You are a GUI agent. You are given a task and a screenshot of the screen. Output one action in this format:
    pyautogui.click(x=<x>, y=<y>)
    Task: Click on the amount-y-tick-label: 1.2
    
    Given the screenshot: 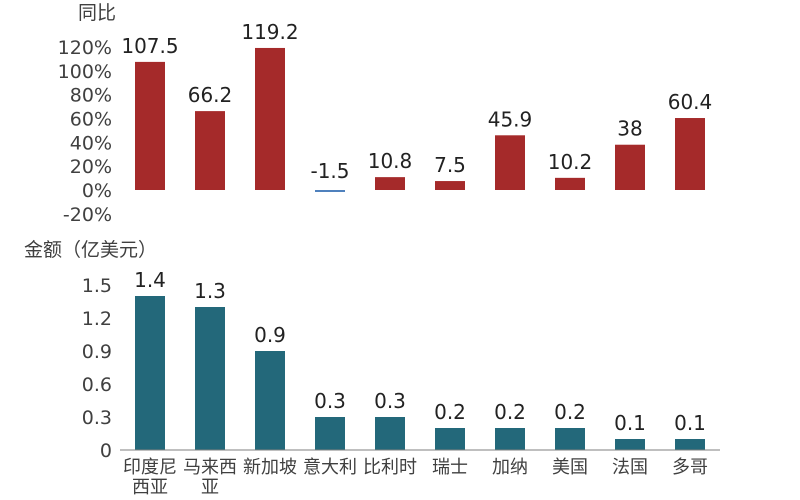 What is the action you would take?
    pyautogui.click(x=97, y=319)
    